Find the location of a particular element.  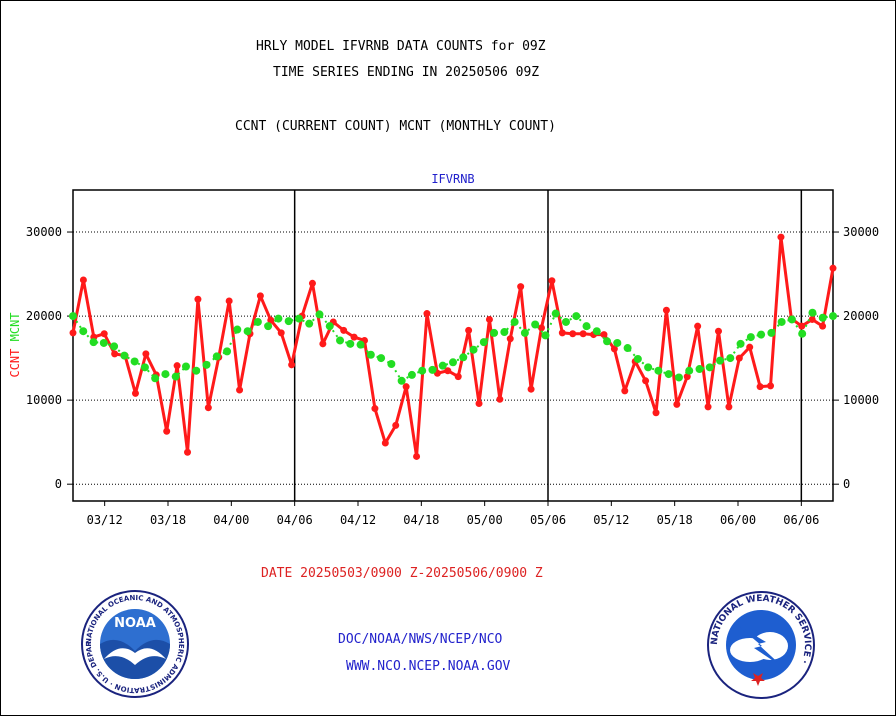

y-tick-label-left: 30000 is located at coordinates (44, 232).